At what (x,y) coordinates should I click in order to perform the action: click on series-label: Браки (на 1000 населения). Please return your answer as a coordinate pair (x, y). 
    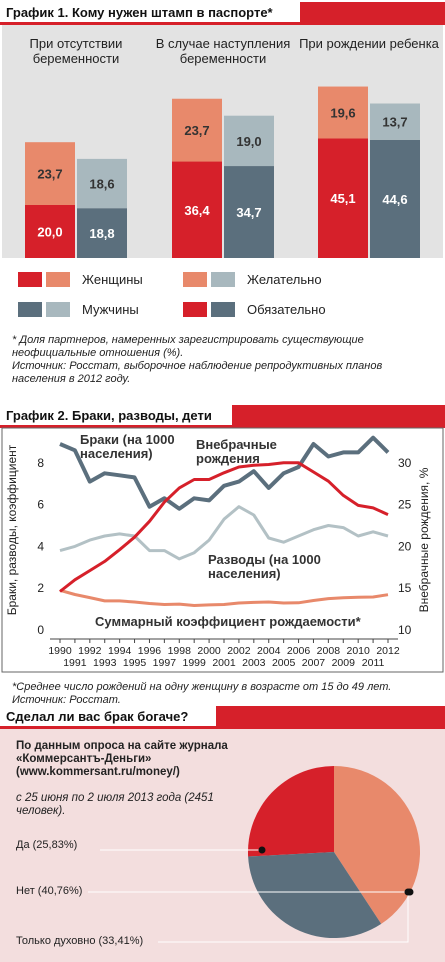
    Looking at the image, I should click on (127, 446).